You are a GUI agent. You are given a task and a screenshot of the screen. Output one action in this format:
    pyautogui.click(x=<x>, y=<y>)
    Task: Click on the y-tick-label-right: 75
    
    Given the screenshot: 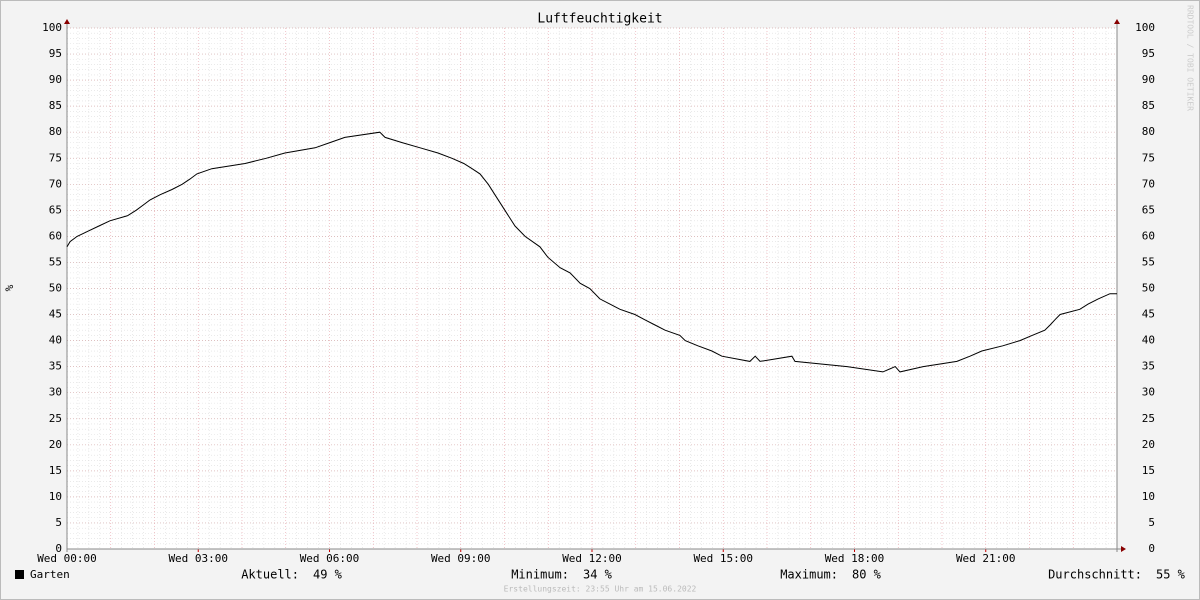 What is the action you would take?
    pyautogui.click(x=1148, y=157)
    